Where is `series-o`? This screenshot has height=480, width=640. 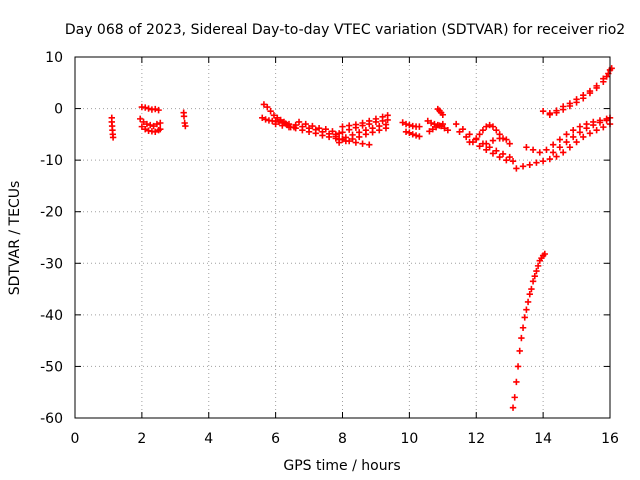
series-o is located at coordinates (411, 124).